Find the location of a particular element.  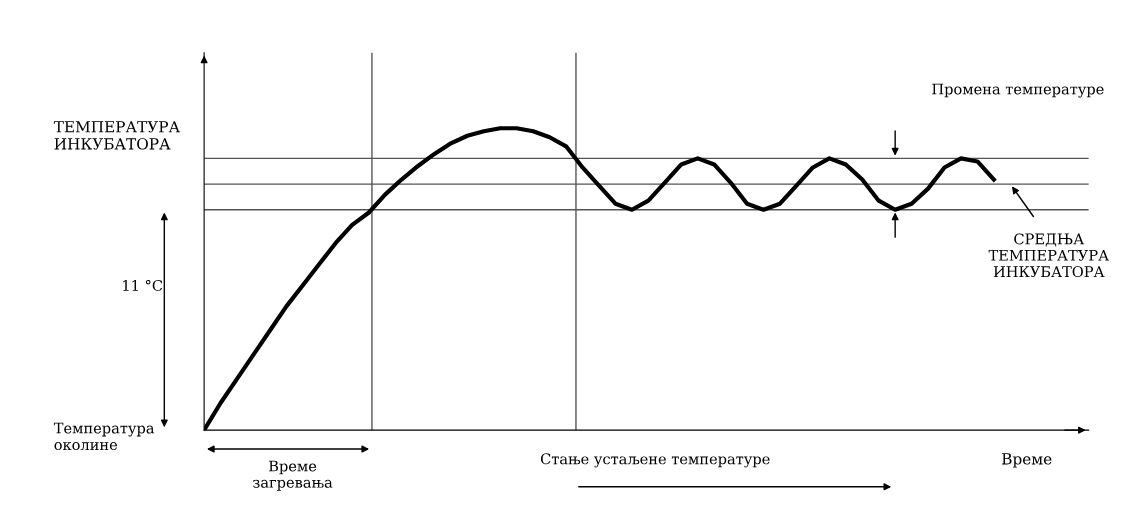

x-axis-title: Време is located at coordinates (1027, 460).